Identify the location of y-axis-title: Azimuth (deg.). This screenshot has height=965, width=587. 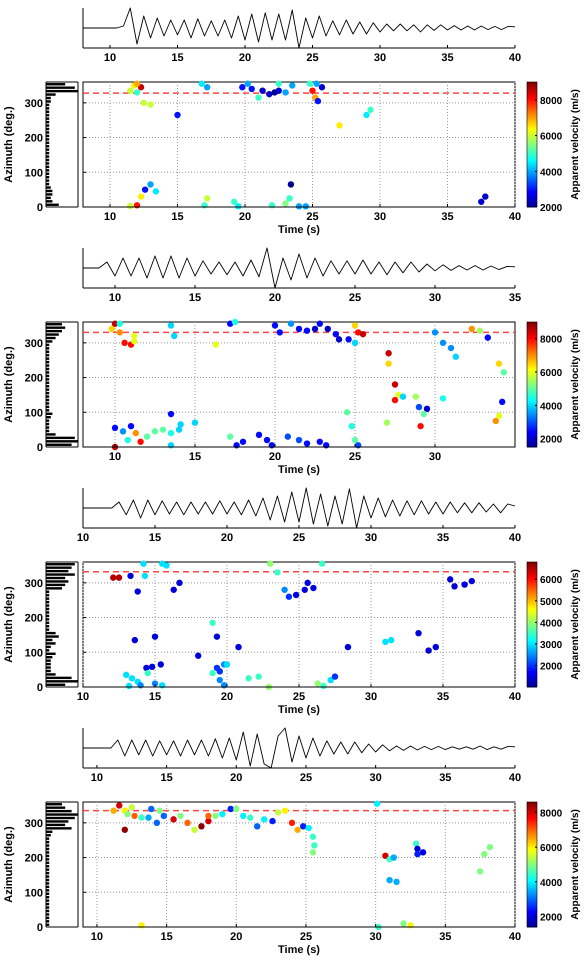
(9, 144).